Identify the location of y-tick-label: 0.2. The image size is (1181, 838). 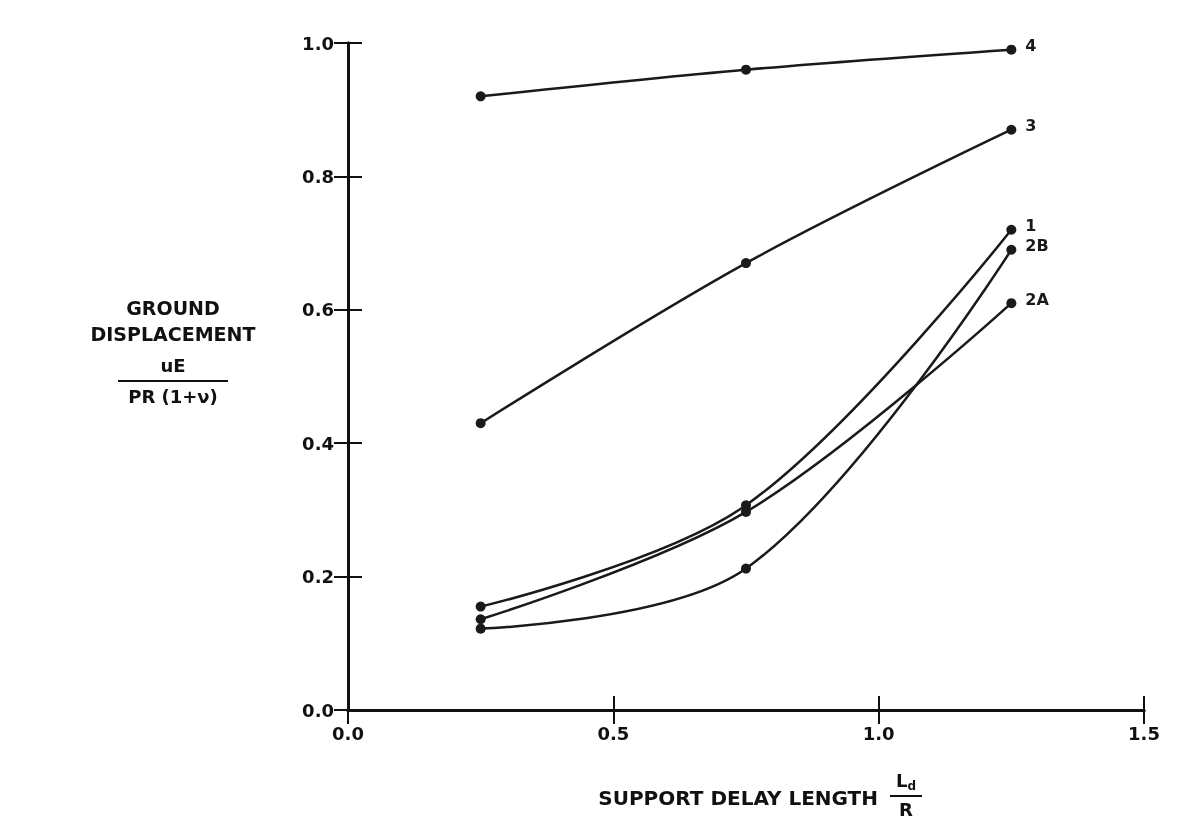
(318, 577).